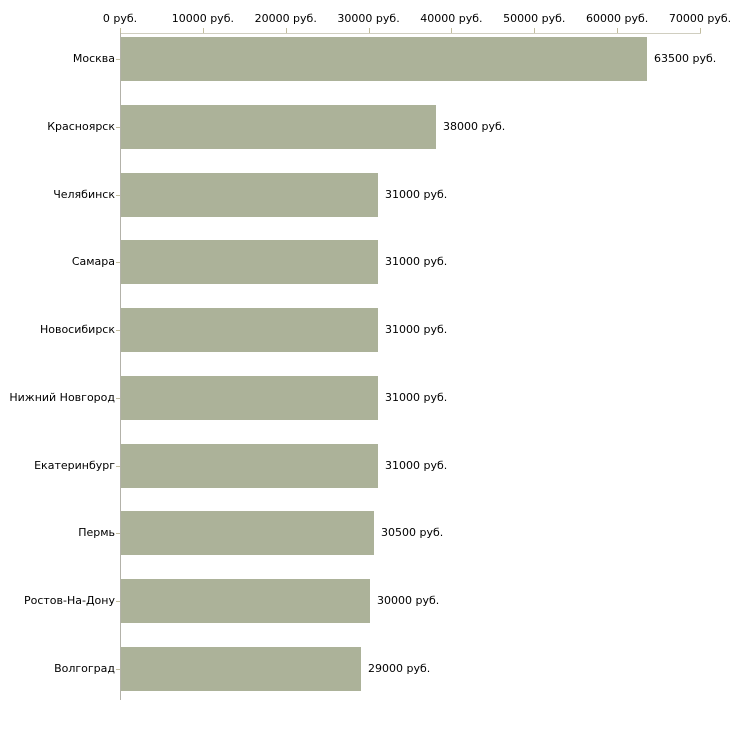 Image resolution: width=730 pixels, height=730 pixels. I want to click on bar-value-label: 30000 руб., so click(408, 600).